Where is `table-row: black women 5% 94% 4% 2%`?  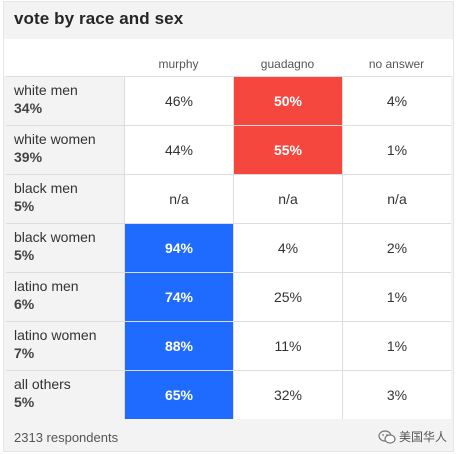
table-row: black women 5% 94% 4% 2% is located at coordinates (228, 247).